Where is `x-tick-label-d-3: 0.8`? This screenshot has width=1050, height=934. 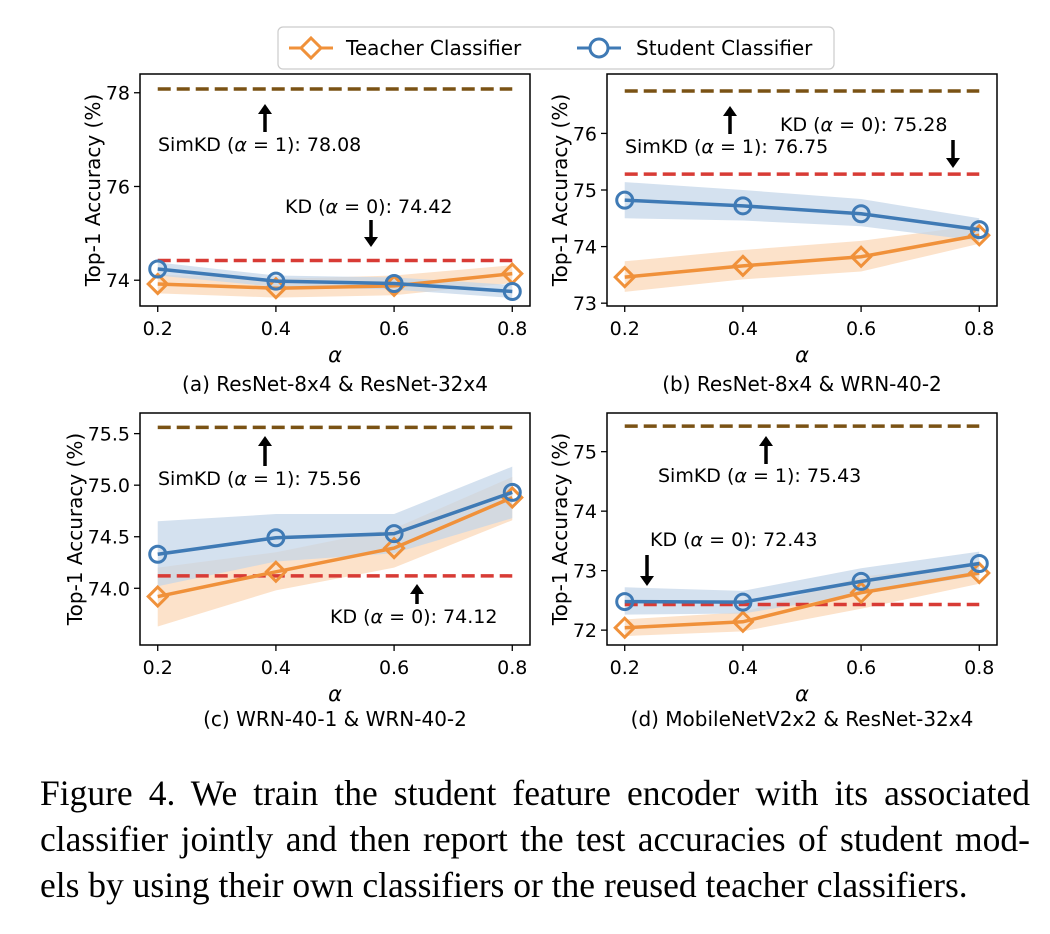 x-tick-label-d-3: 0.8 is located at coordinates (979, 668).